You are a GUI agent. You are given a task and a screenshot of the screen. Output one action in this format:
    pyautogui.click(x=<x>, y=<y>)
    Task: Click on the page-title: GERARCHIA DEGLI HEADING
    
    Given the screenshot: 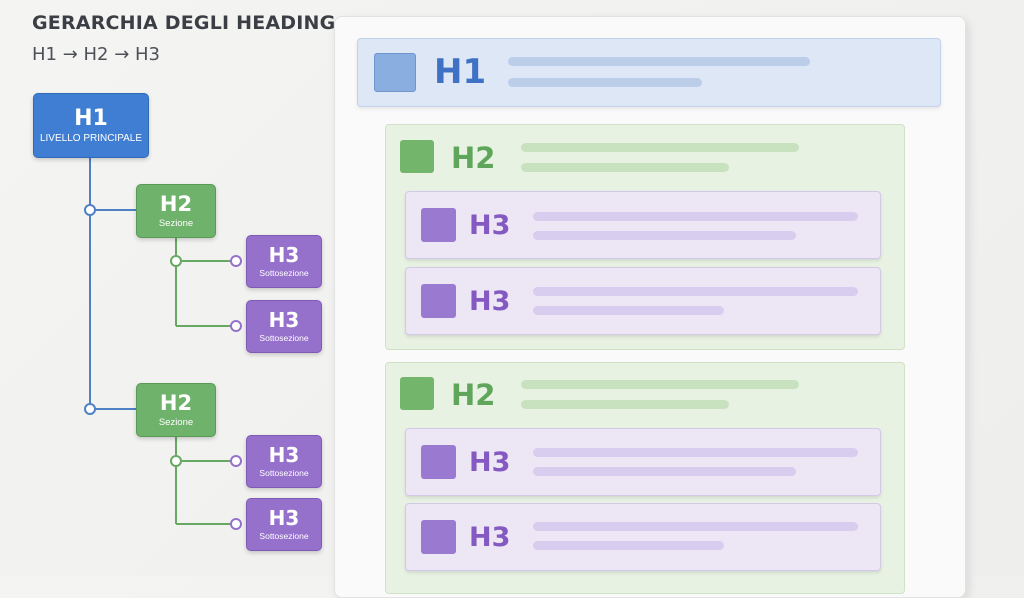 What is the action you would take?
    pyautogui.click(x=184, y=23)
    